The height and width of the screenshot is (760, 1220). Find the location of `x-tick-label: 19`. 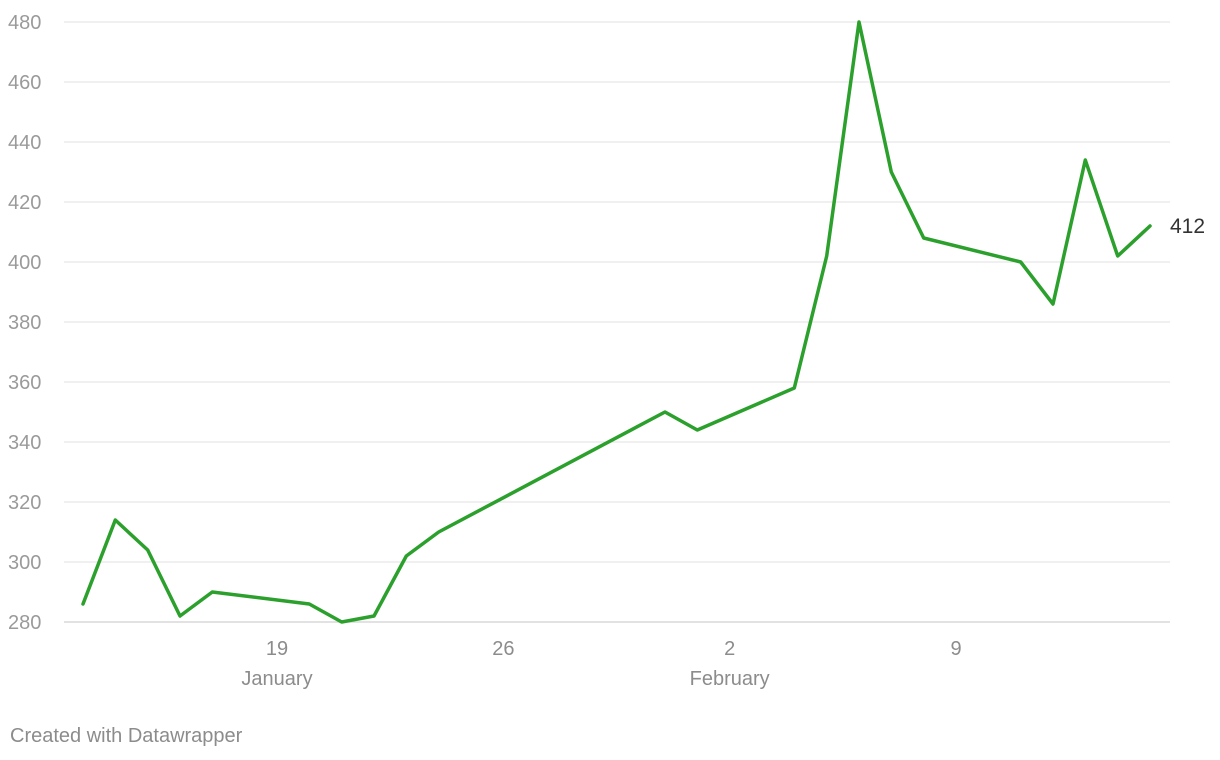

x-tick-label: 19 is located at coordinates (277, 649).